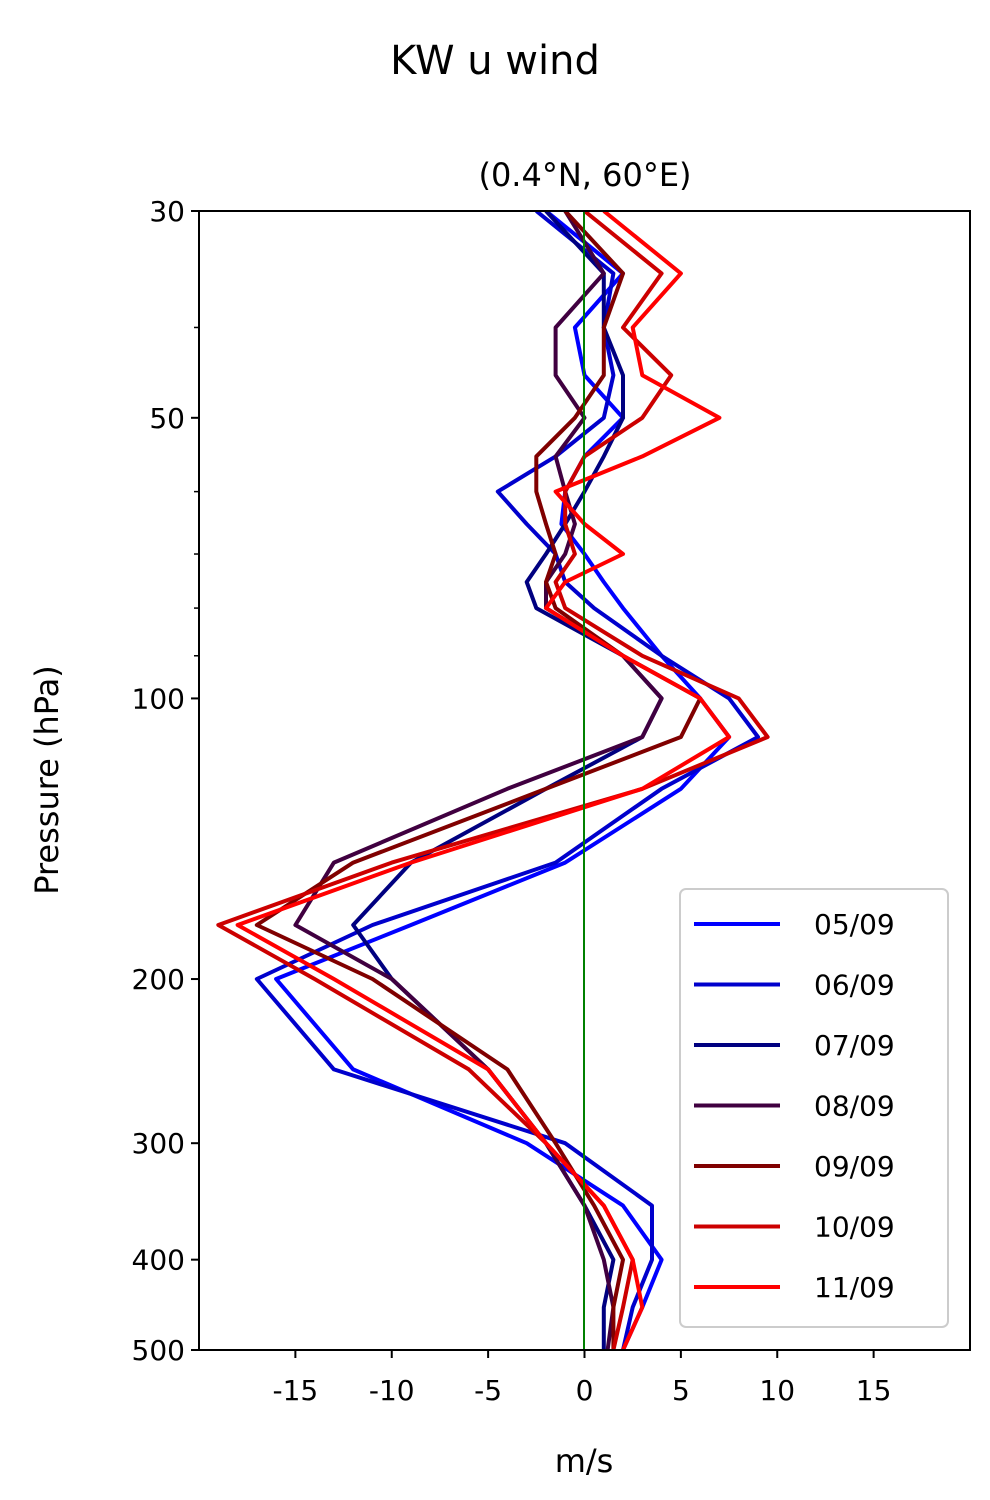  I want to click on legend-label: 11/09, so click(854, 1287).